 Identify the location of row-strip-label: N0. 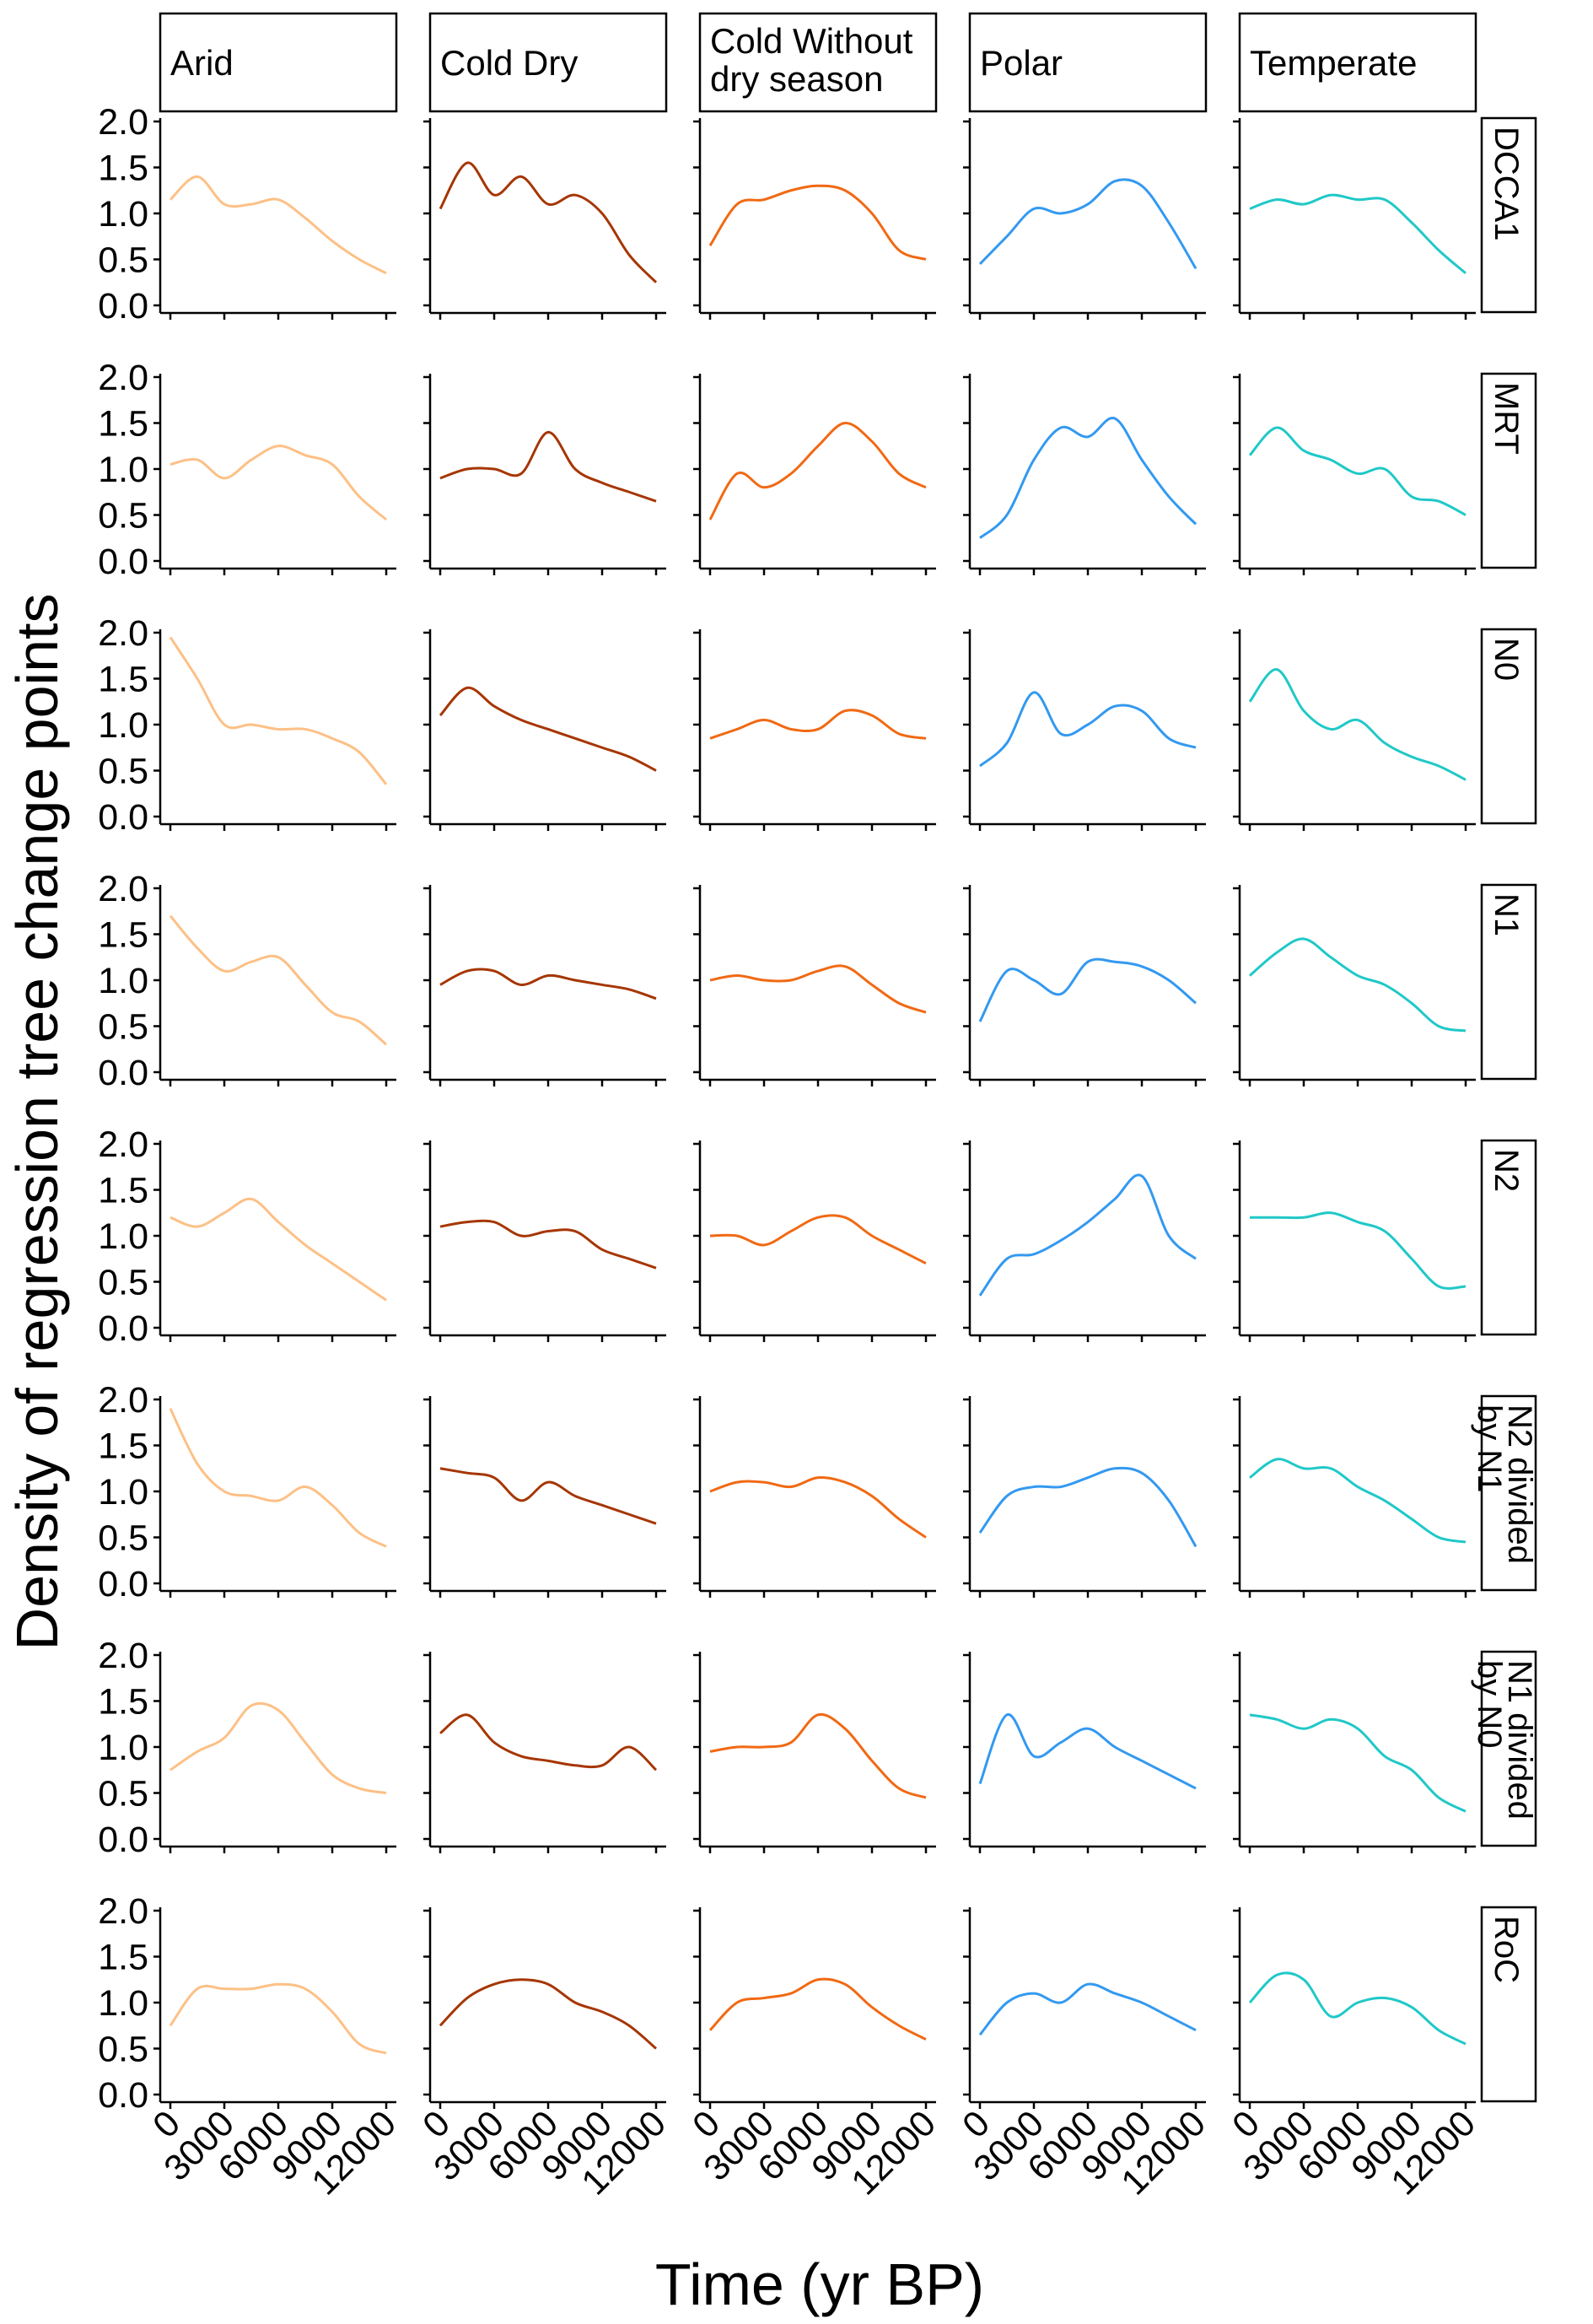
(1506, 659).